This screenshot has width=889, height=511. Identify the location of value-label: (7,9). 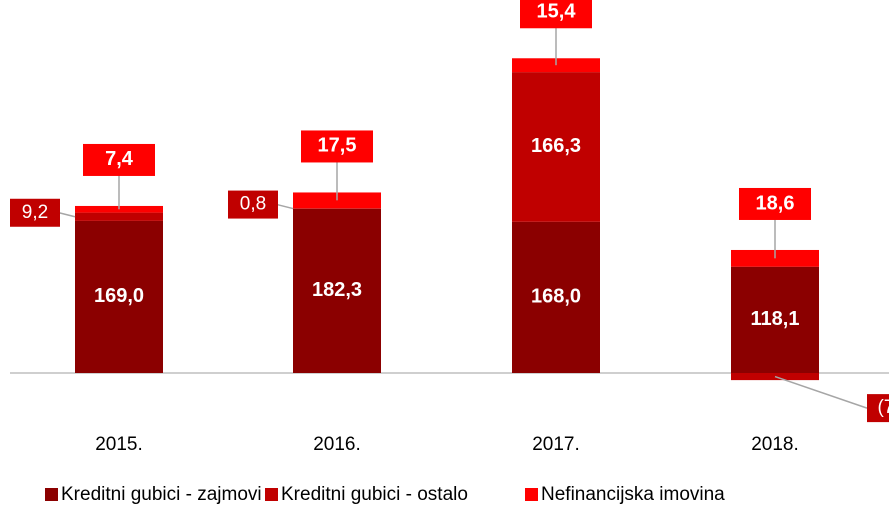
(883, 407).